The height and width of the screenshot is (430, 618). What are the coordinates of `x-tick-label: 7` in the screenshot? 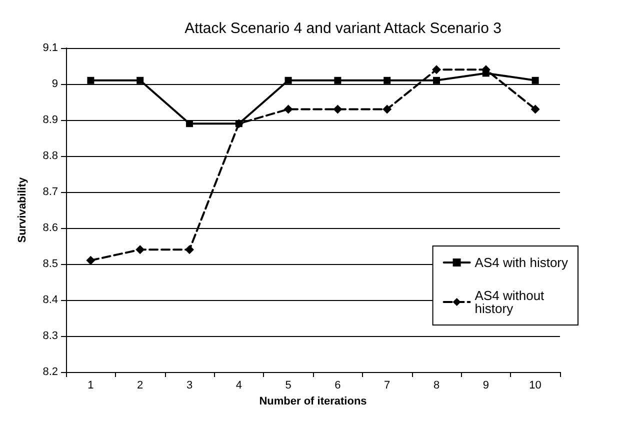 It's located at (387, 386).